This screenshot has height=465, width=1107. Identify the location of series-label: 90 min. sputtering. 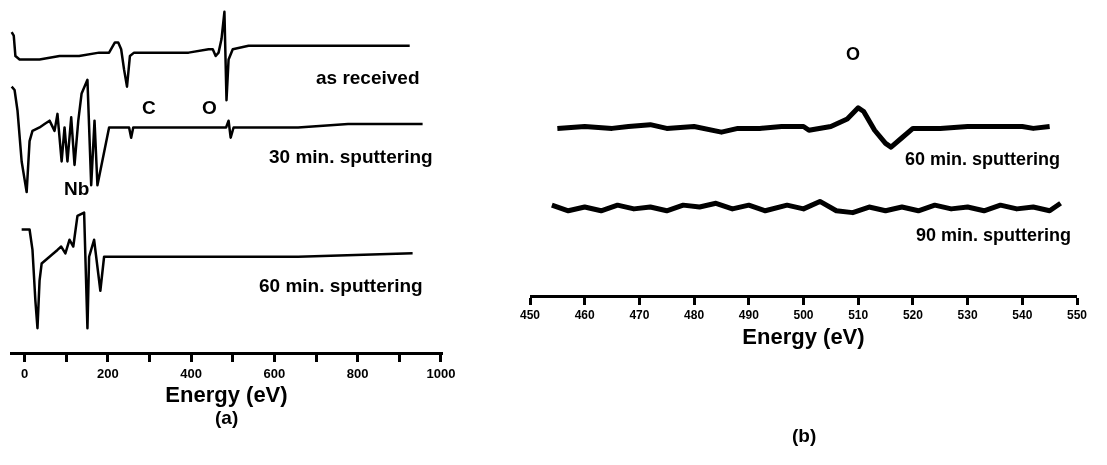
(994, 235).